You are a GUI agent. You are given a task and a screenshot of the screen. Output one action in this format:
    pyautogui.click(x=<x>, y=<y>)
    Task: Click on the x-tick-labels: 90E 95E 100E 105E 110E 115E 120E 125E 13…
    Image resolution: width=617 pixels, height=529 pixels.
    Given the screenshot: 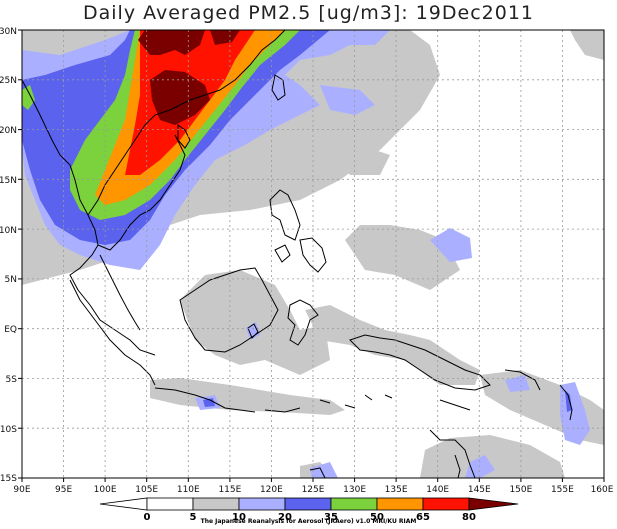 What is the action you would take?
    pyautogui.click(x=313, y=490)
    